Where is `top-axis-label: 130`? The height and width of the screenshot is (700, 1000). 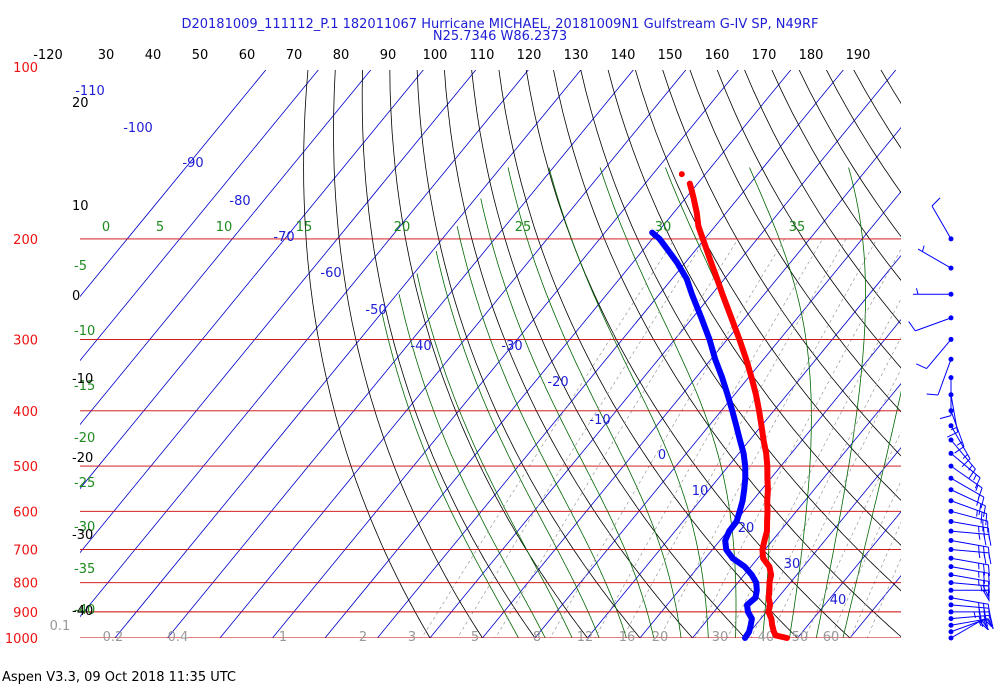 top-axis-label: 130 is located at coordinates (576, 55).